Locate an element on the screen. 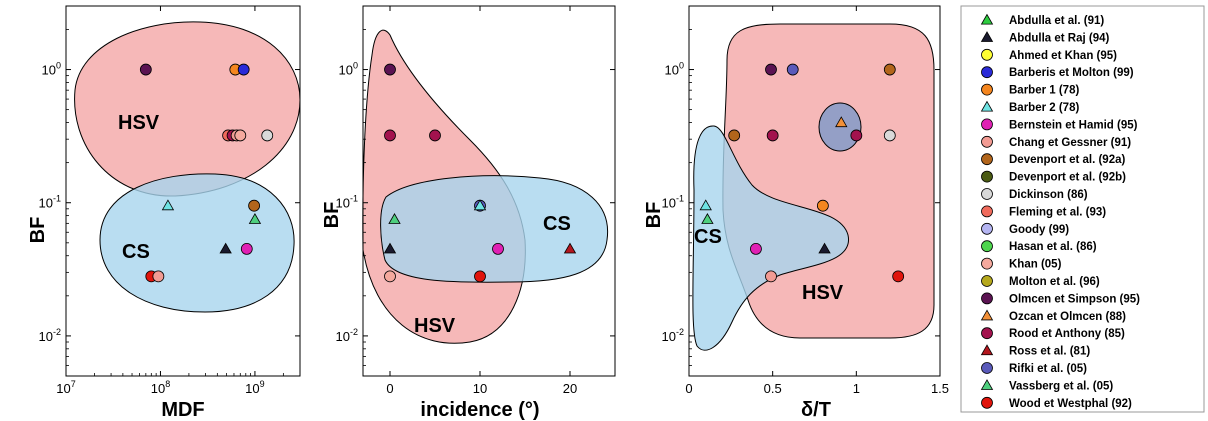  hsv-region is located at coordinates (187, 109).